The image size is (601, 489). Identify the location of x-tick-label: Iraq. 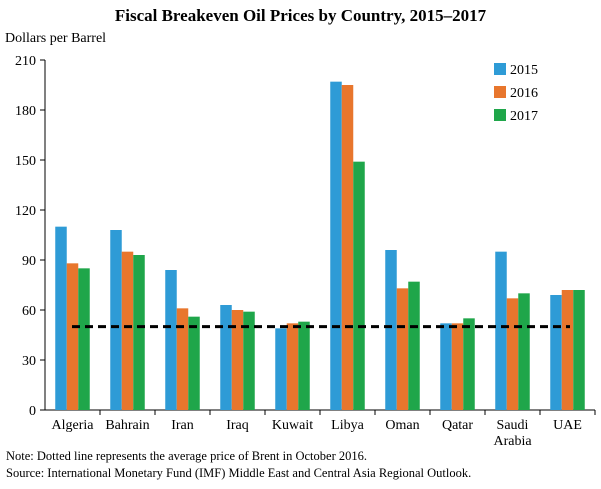
(237, 425).